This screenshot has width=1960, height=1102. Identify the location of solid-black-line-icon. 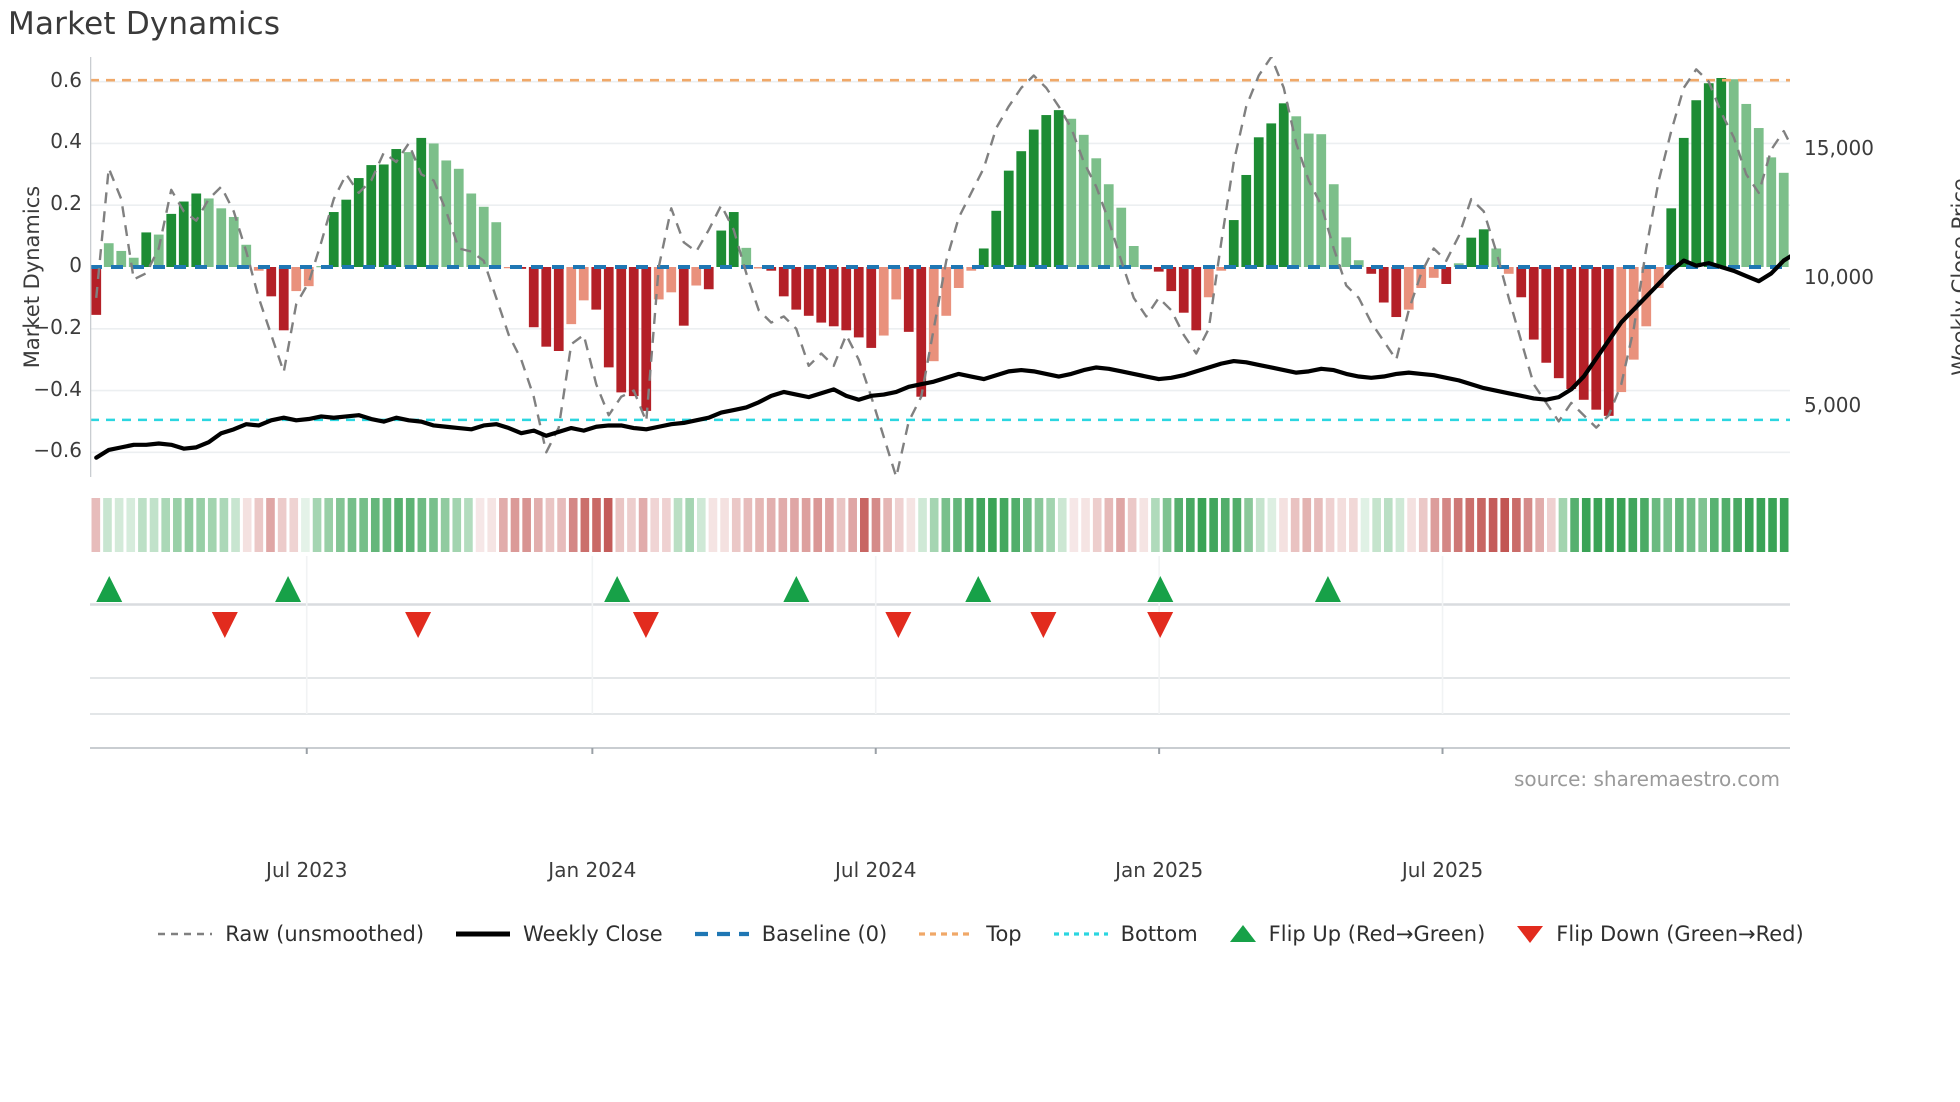
(483, 934).